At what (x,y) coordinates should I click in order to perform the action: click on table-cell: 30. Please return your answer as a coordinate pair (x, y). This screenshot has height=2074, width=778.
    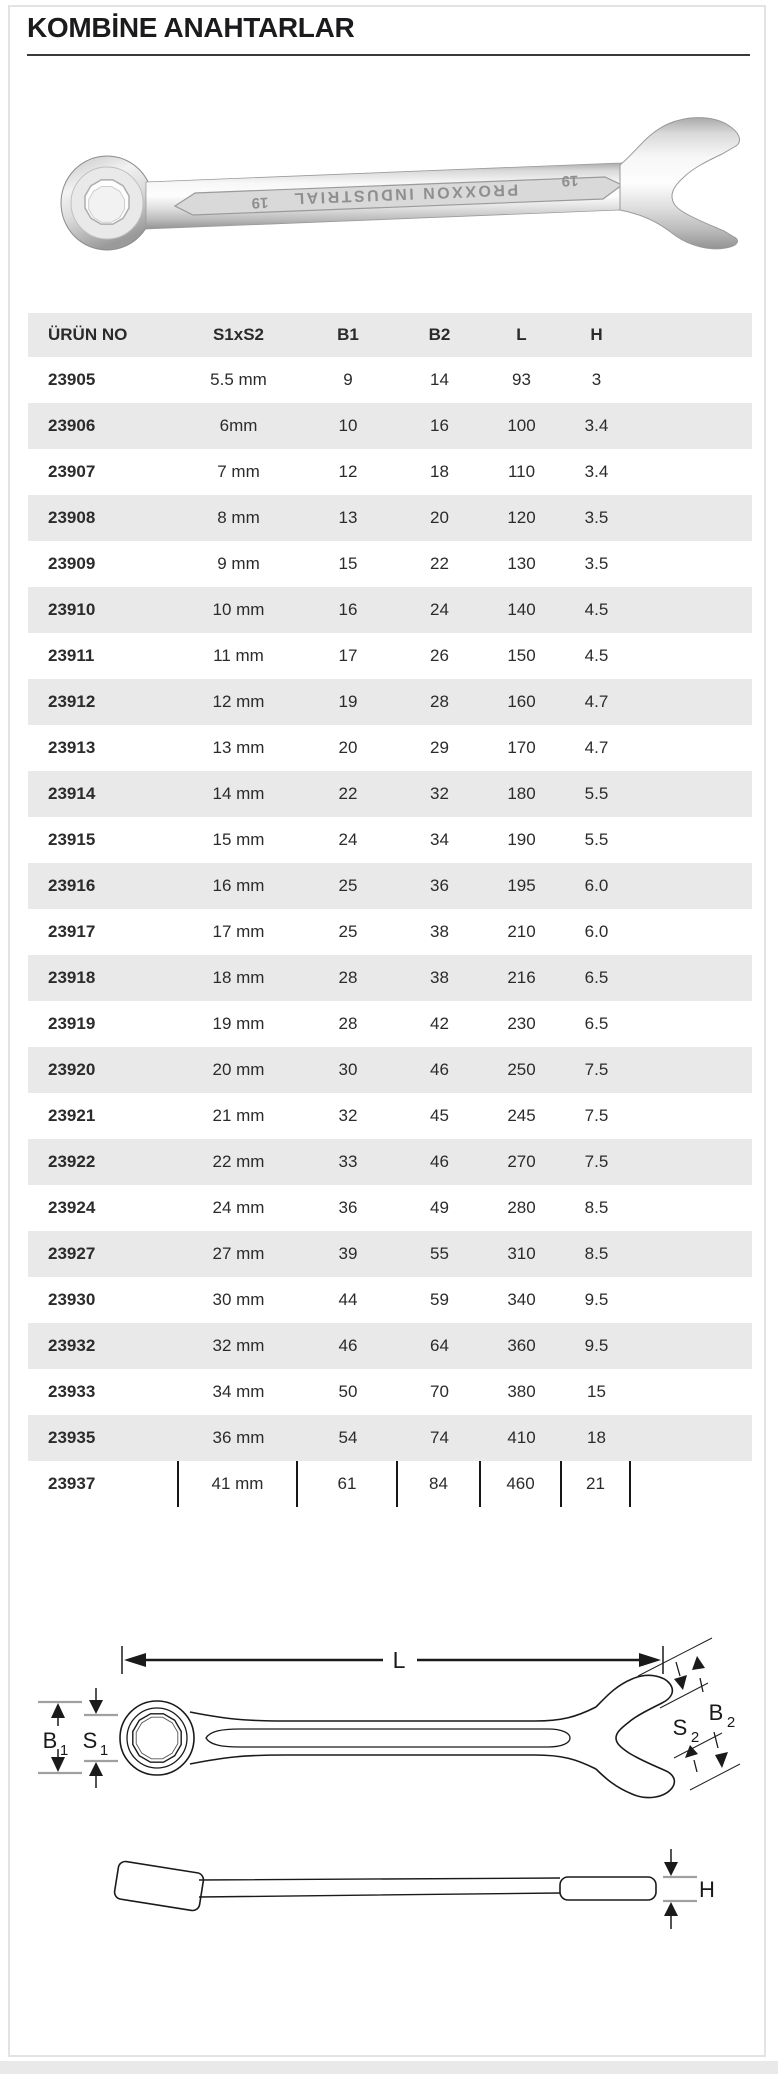
    Looking at the image, I should click on (348, 1069).